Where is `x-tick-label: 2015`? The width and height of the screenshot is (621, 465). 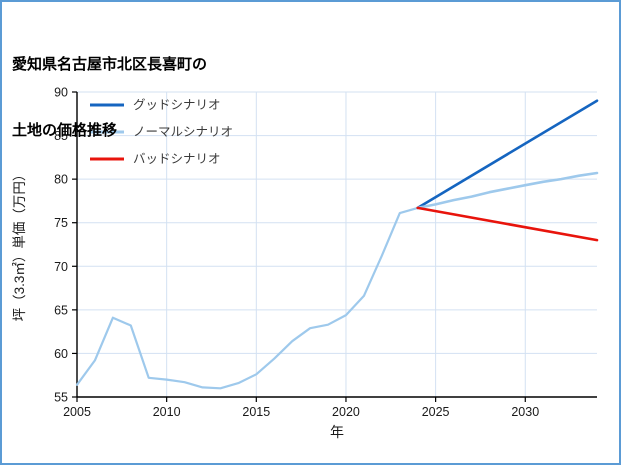
x-tick-label: 2015 is located at coordinates (256, 412).